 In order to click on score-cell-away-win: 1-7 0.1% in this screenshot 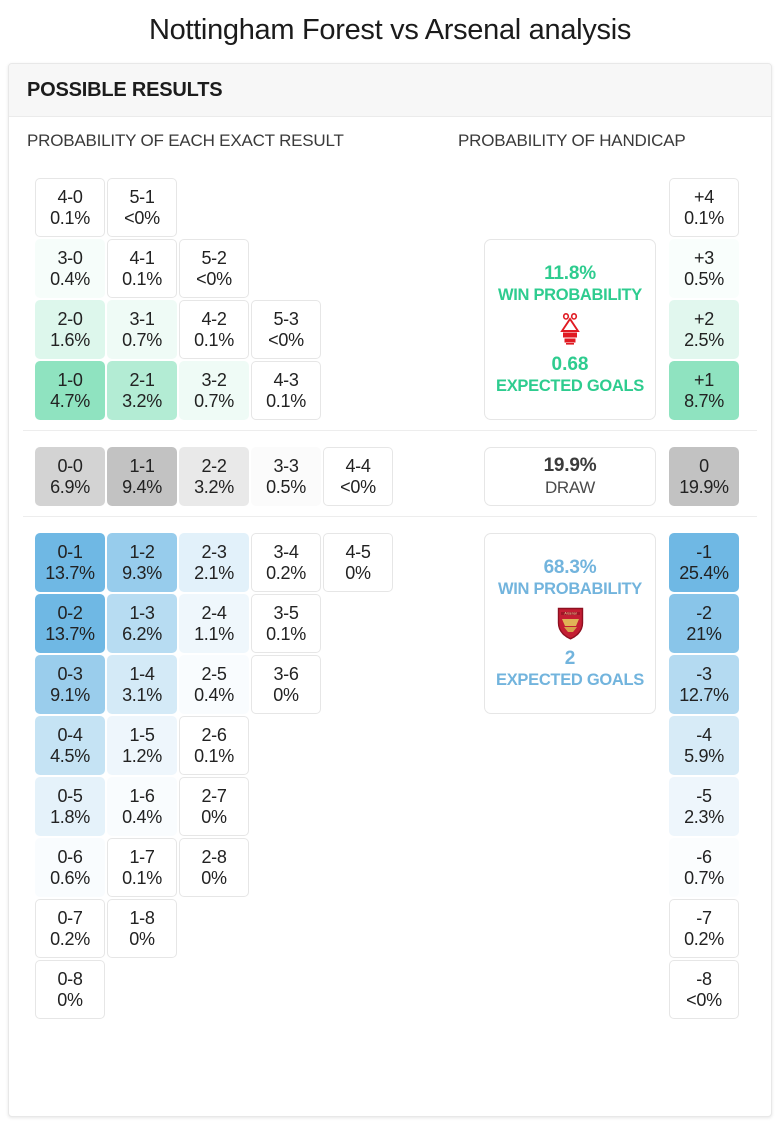, I will do `click(142, 867)`.